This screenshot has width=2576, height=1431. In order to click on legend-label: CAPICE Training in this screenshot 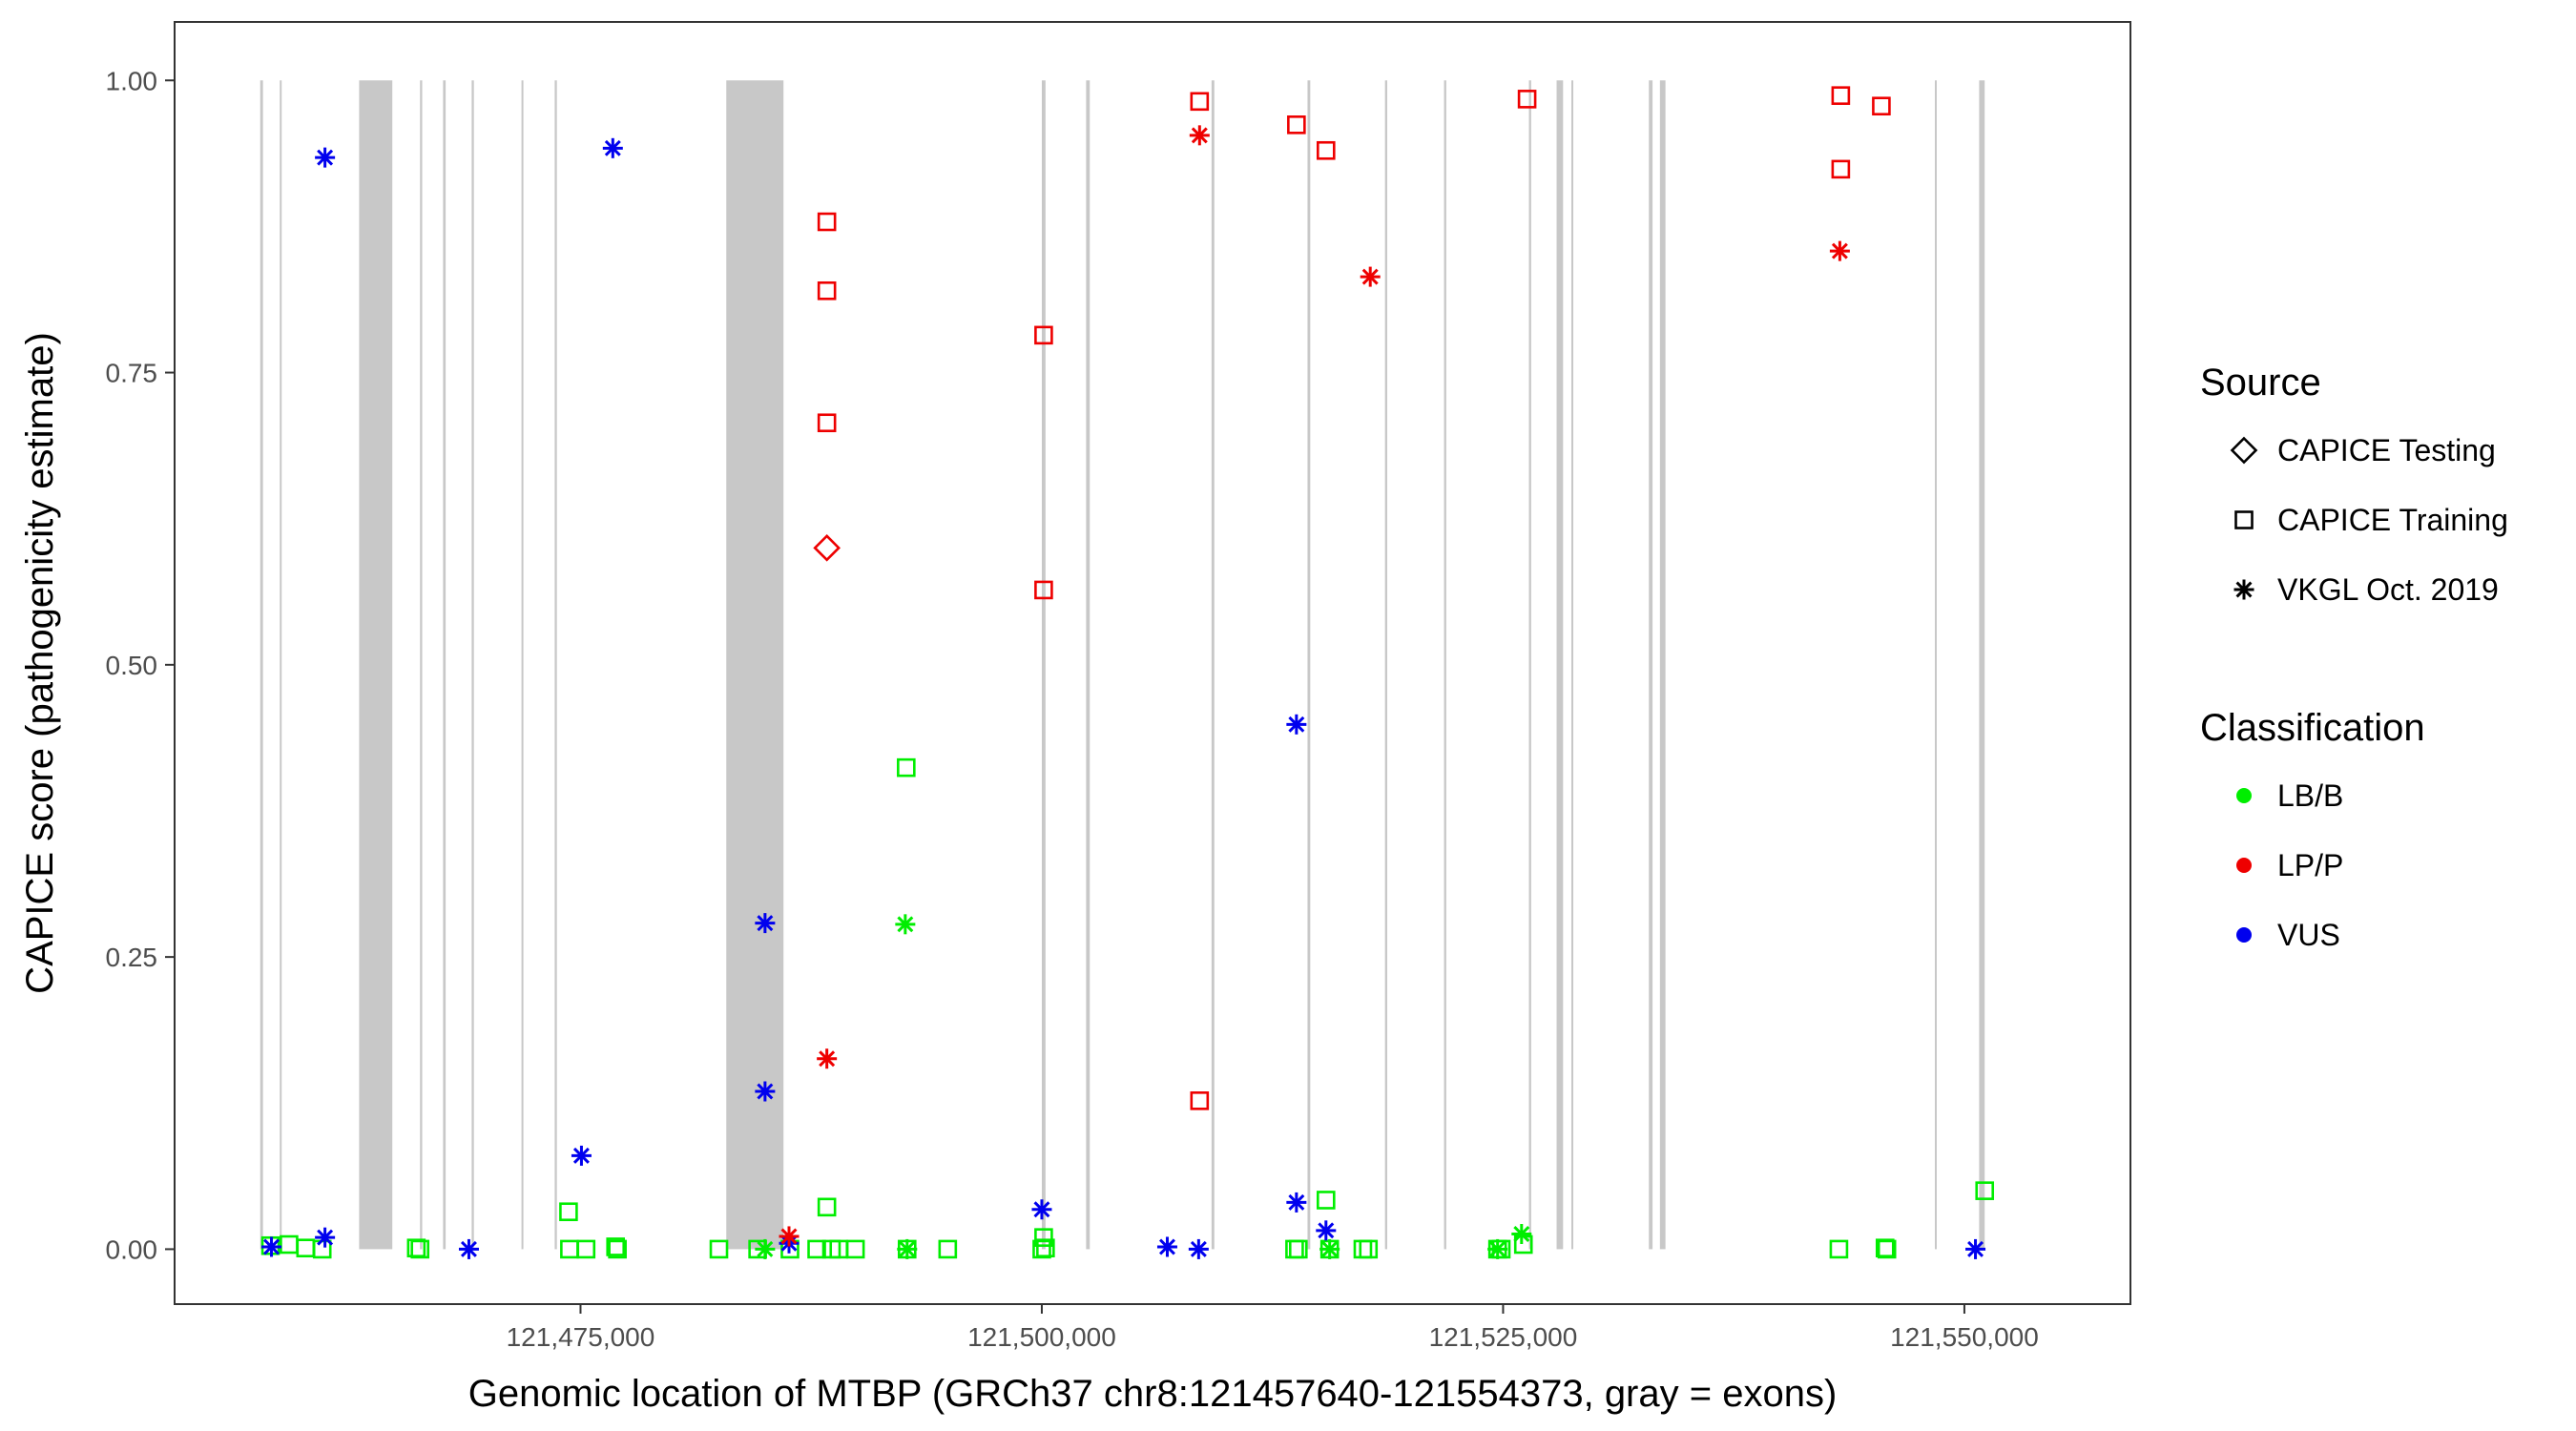, I will do `click(2392, 520)`.